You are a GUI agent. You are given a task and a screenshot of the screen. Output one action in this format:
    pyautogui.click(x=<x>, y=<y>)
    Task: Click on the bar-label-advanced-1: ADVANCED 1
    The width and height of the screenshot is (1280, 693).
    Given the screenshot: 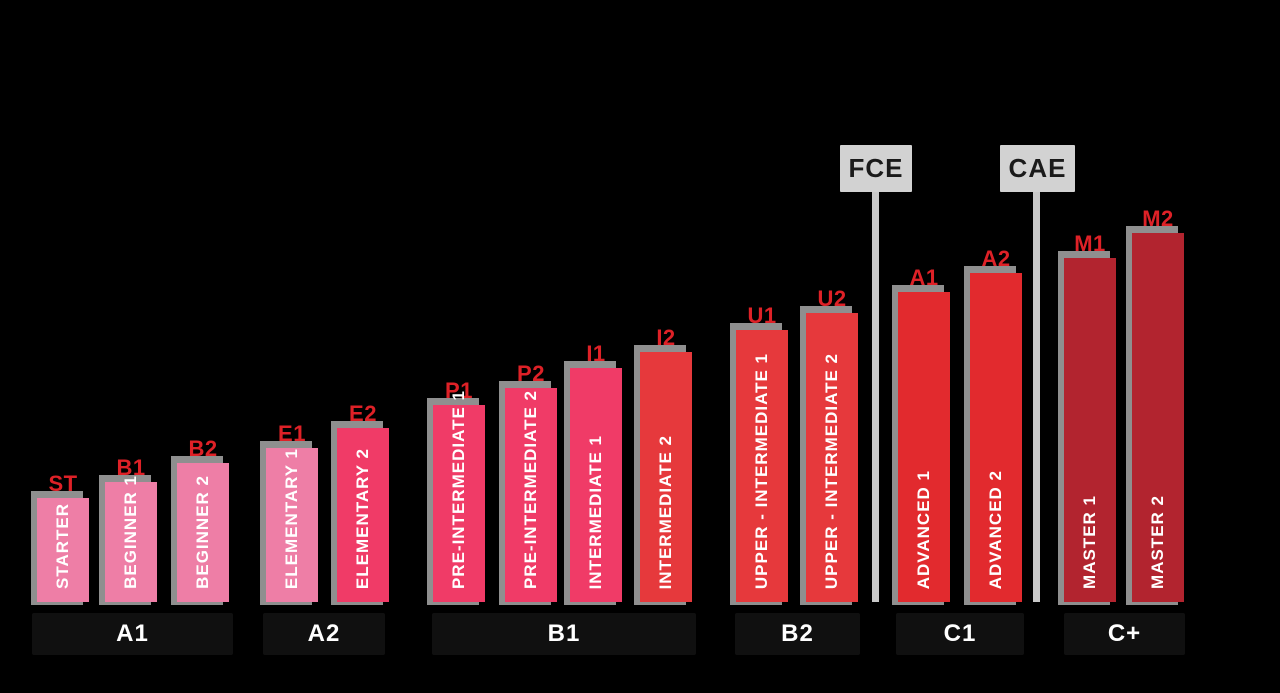 What is the action you would take?
    pyautogui.click(x=923, y=529)
    